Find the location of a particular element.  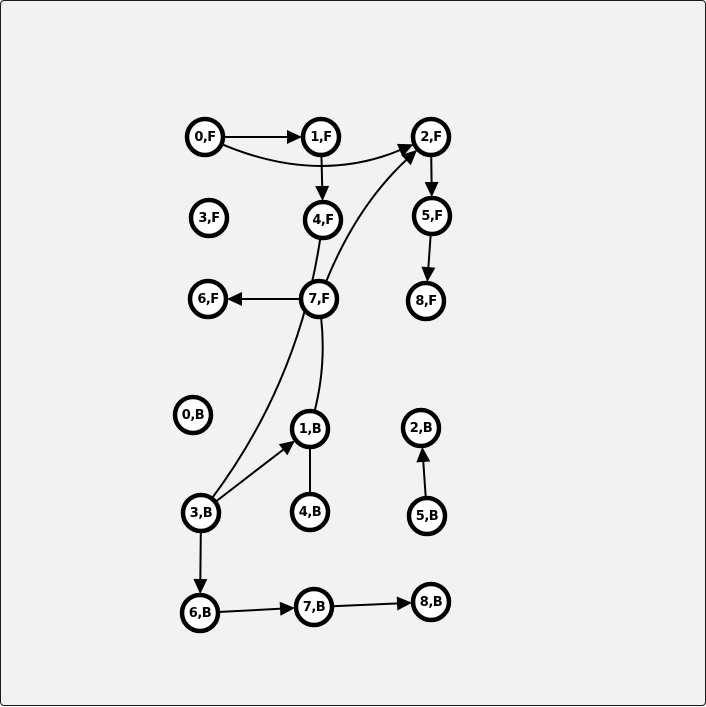

edge-4F-3B is located at coordinates (266, 368).